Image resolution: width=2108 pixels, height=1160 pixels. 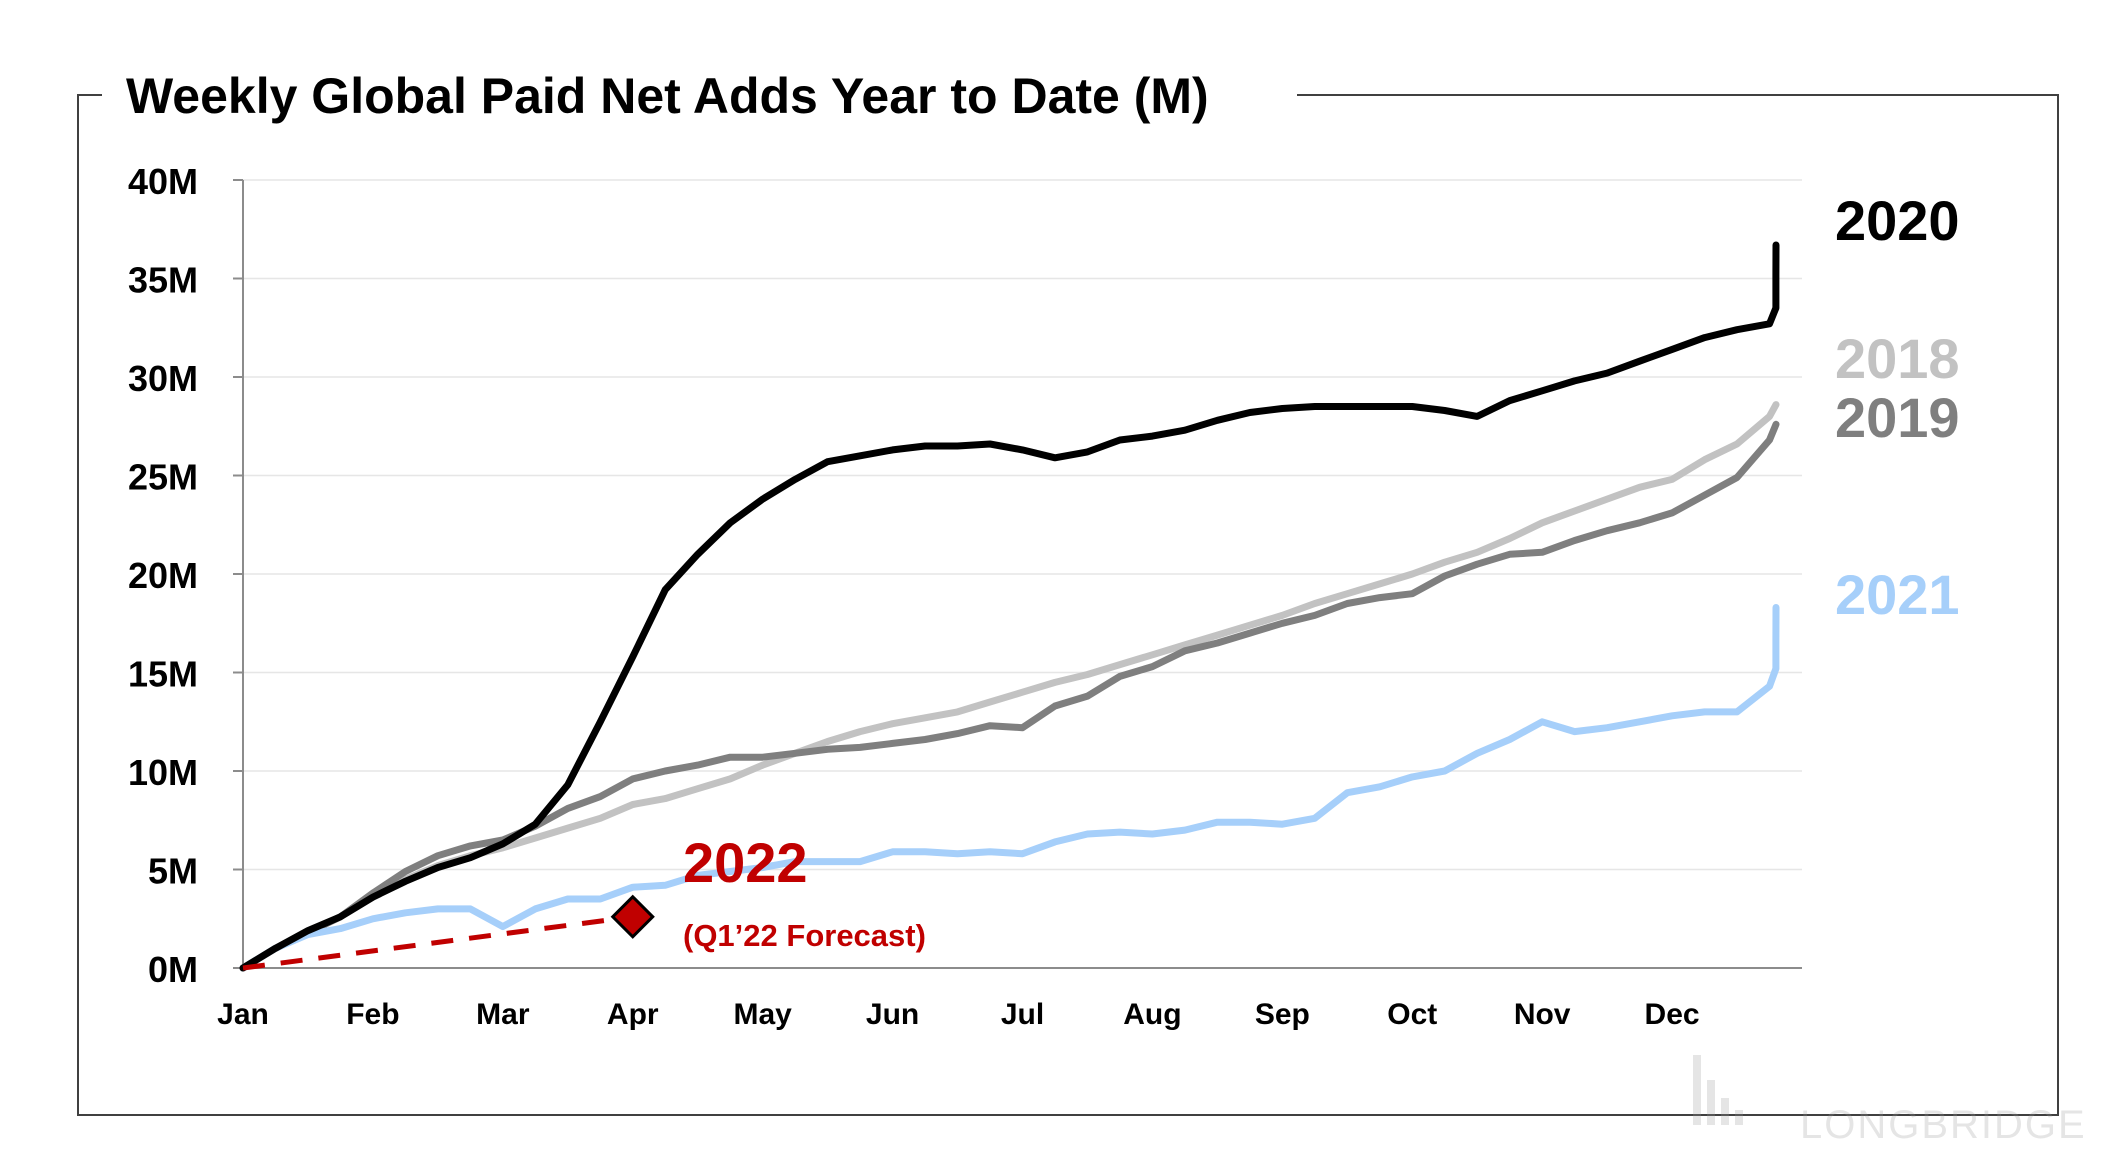 I want to click on y-tick-label: 15M, so click(x=163, y=674).